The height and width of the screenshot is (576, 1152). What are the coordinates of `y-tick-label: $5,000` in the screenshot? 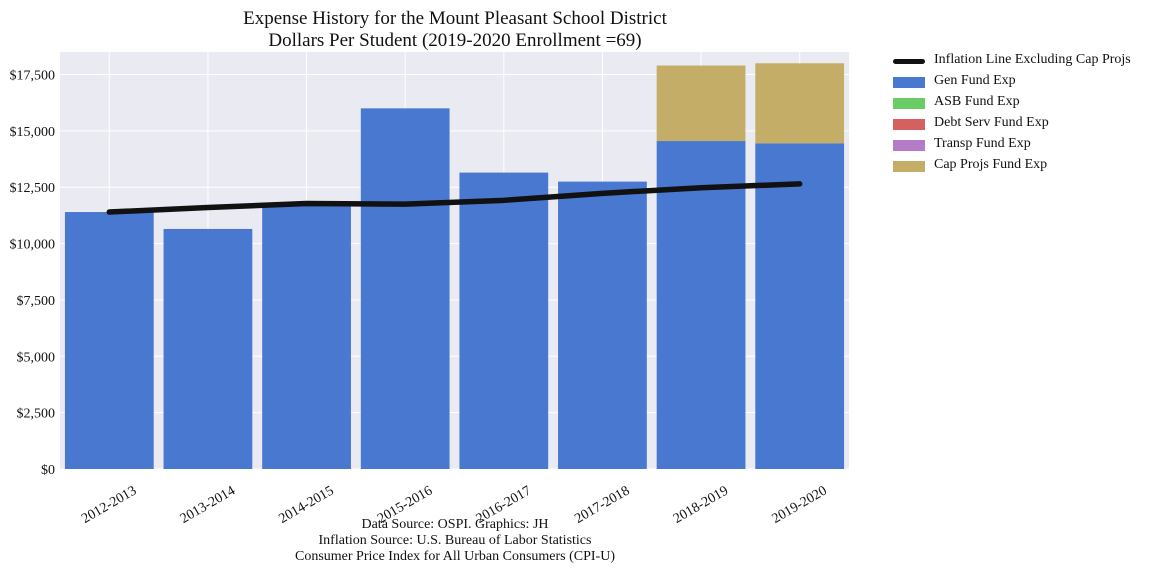 It's located at (36, 357).